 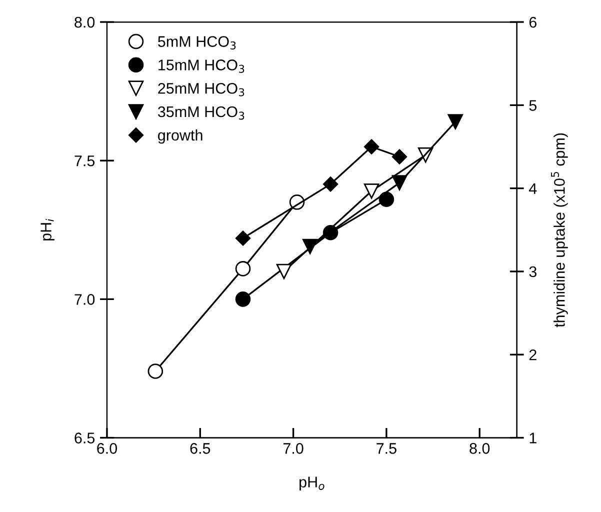 I want to click on y2-tick-label: 4, so click(x=533, y=188).